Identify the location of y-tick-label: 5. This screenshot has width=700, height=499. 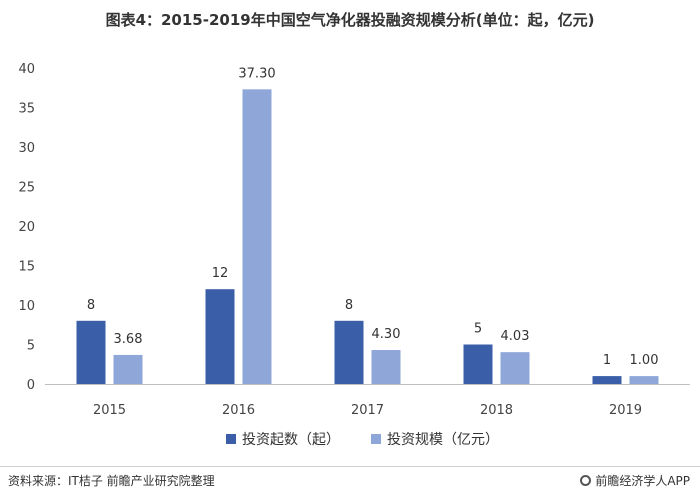
(31, 346).